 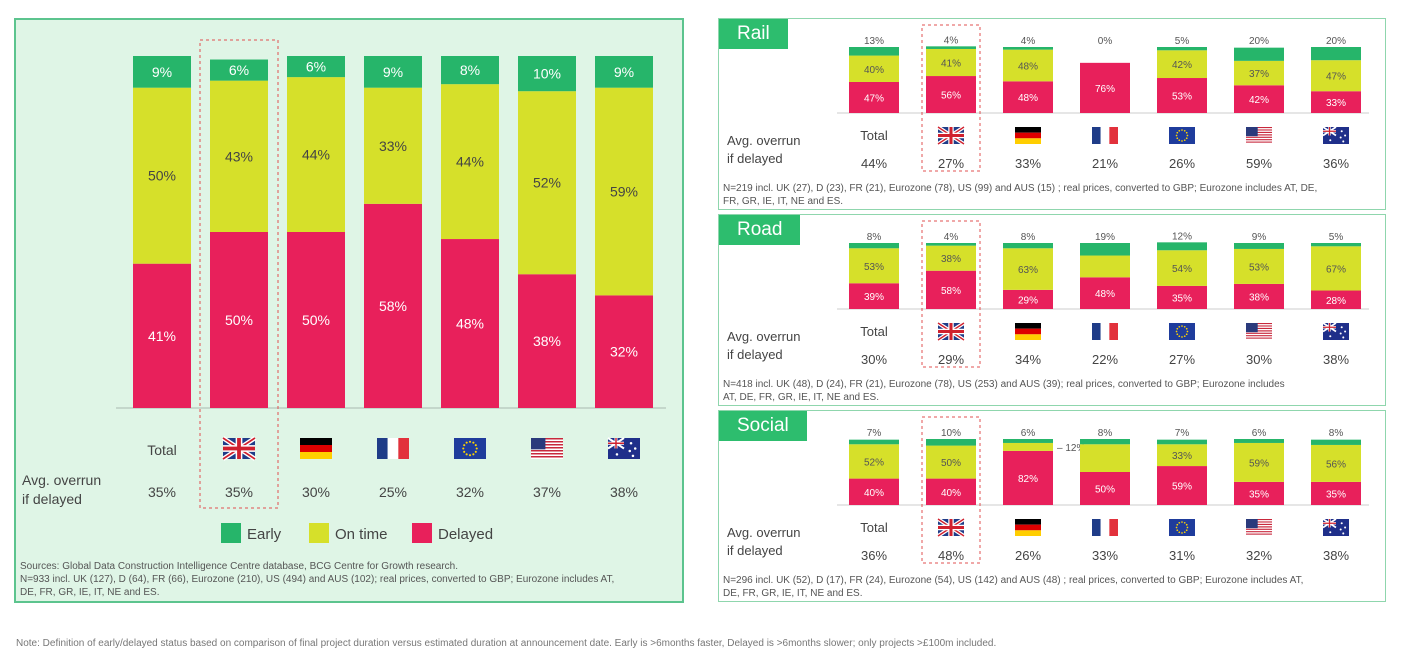 What do you see at coordinates (1336, 103) in the screenshot?
I see `bar-label-delayed: 33%` at bounding box center [1336, 103].